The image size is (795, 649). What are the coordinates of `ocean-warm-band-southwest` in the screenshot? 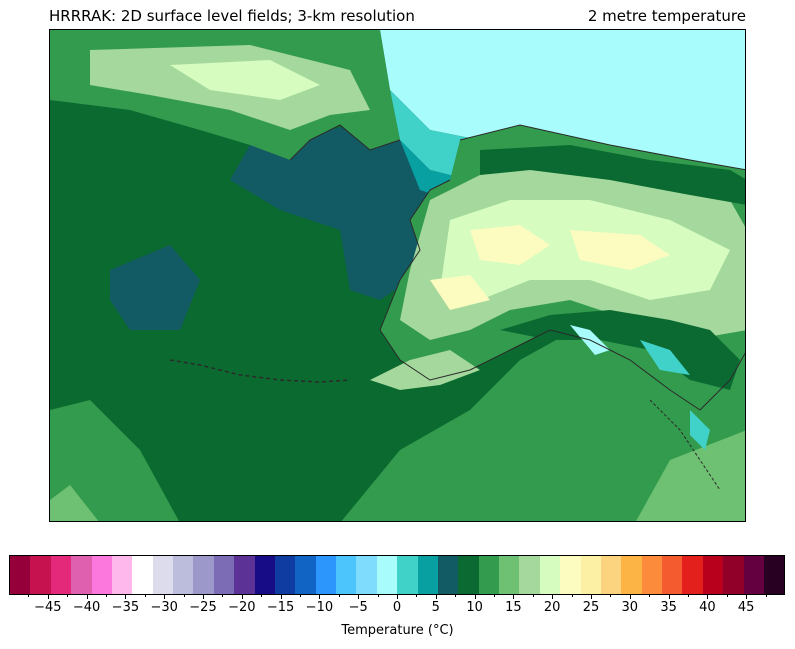 It's located at (114, 460).